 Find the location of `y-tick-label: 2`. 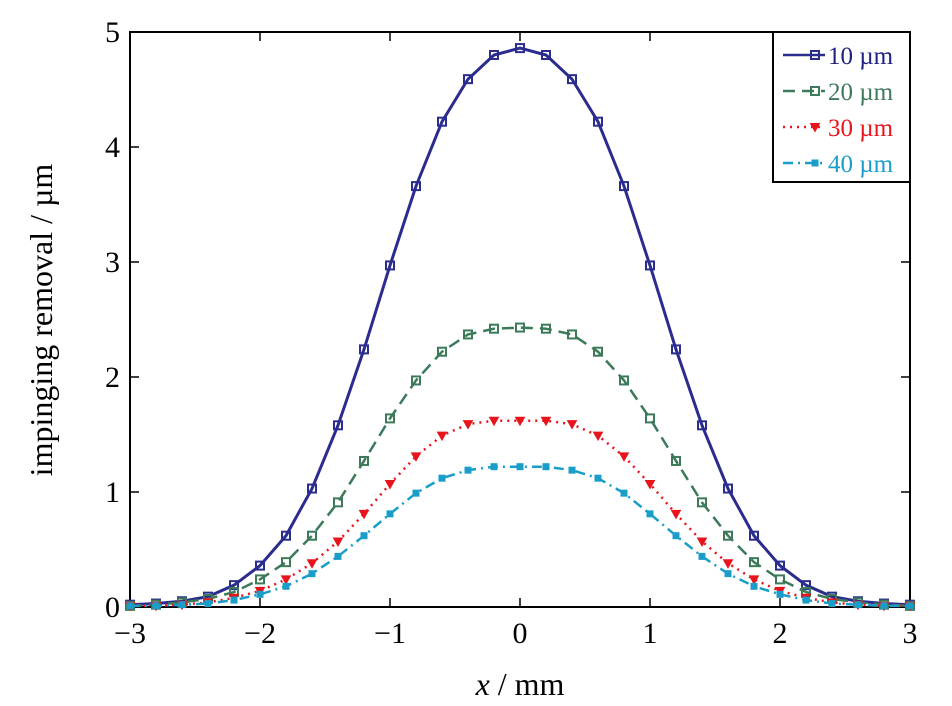

y-tick-label: 2 is located at coordinates (112, 377).